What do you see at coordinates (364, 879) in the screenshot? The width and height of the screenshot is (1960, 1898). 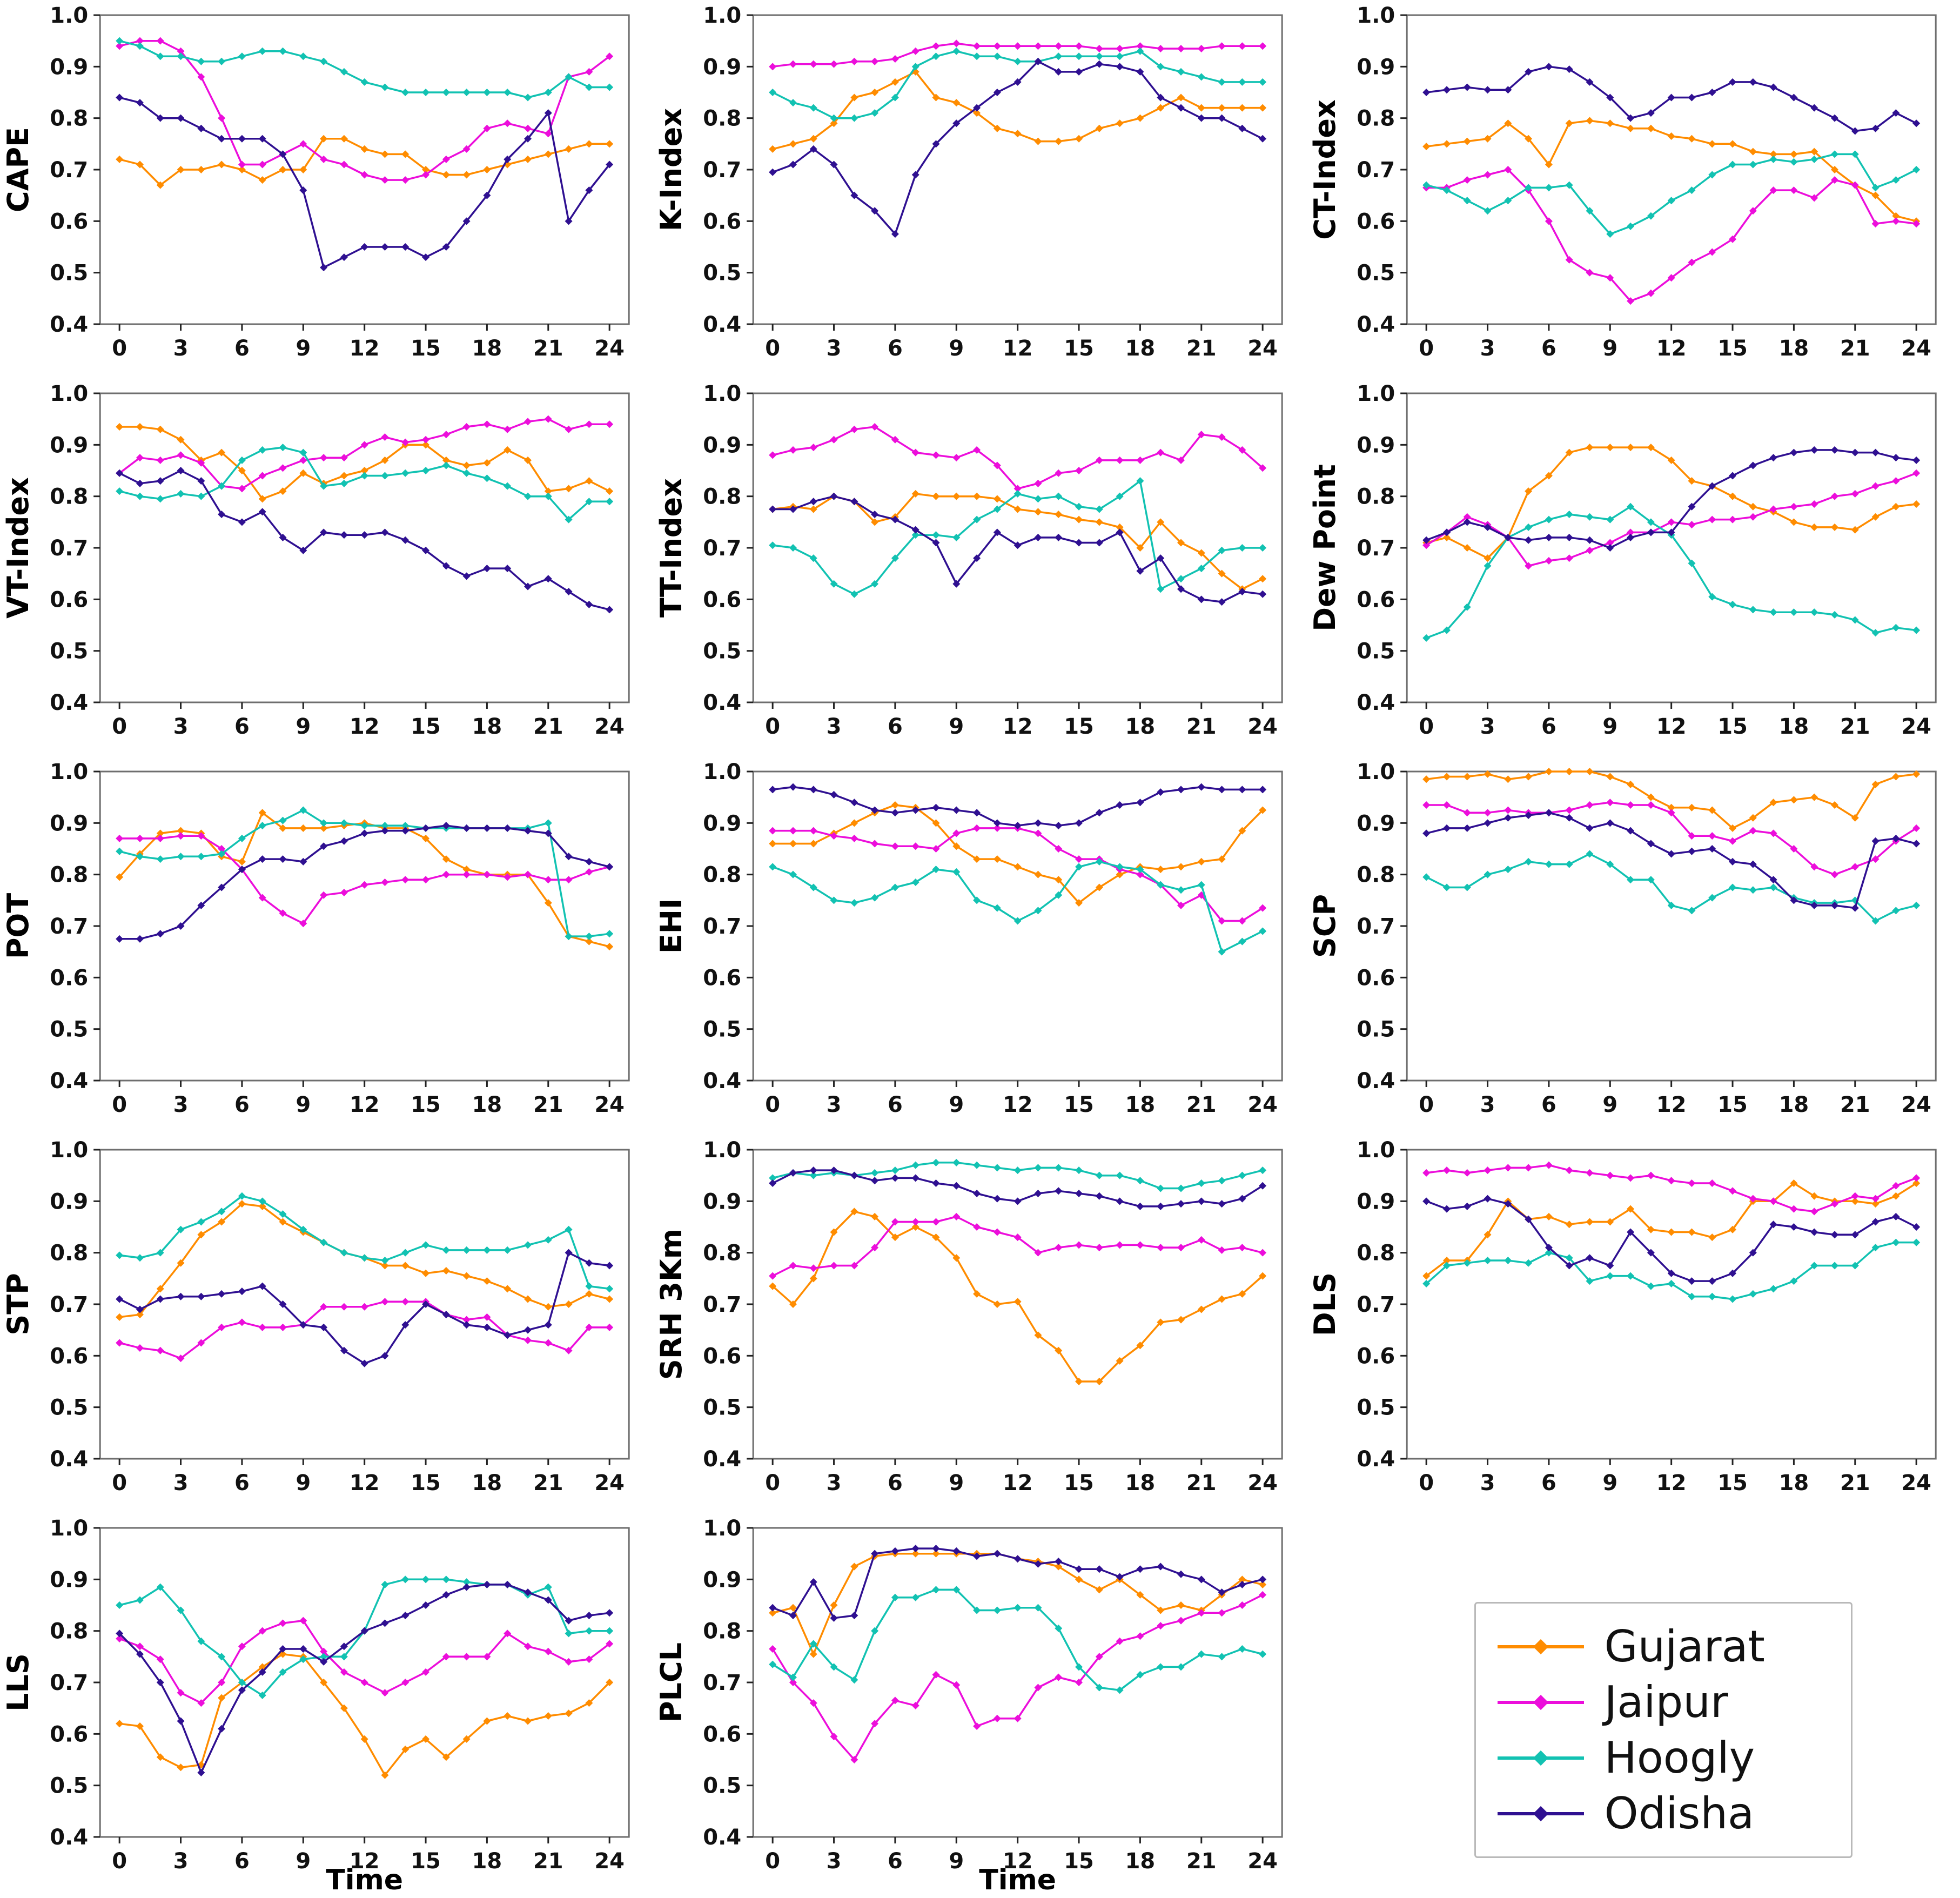 I see `series-line-jaipur` at bounding box center [364, 879].